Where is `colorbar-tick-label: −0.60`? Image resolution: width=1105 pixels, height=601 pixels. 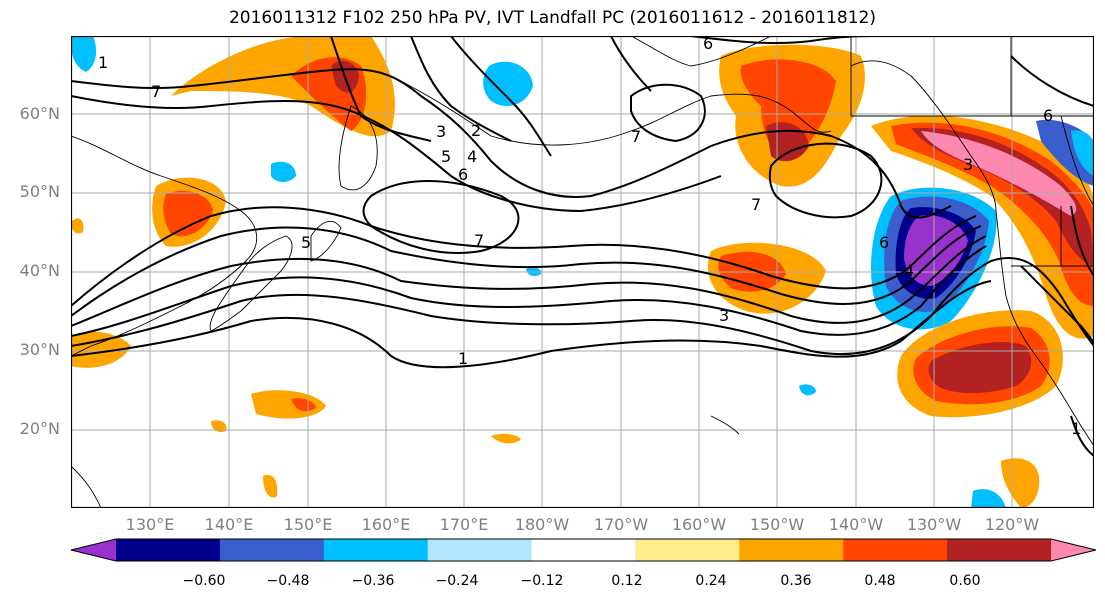 colorbar-tick-label: −0.60 is located at coordinates (204, 581).